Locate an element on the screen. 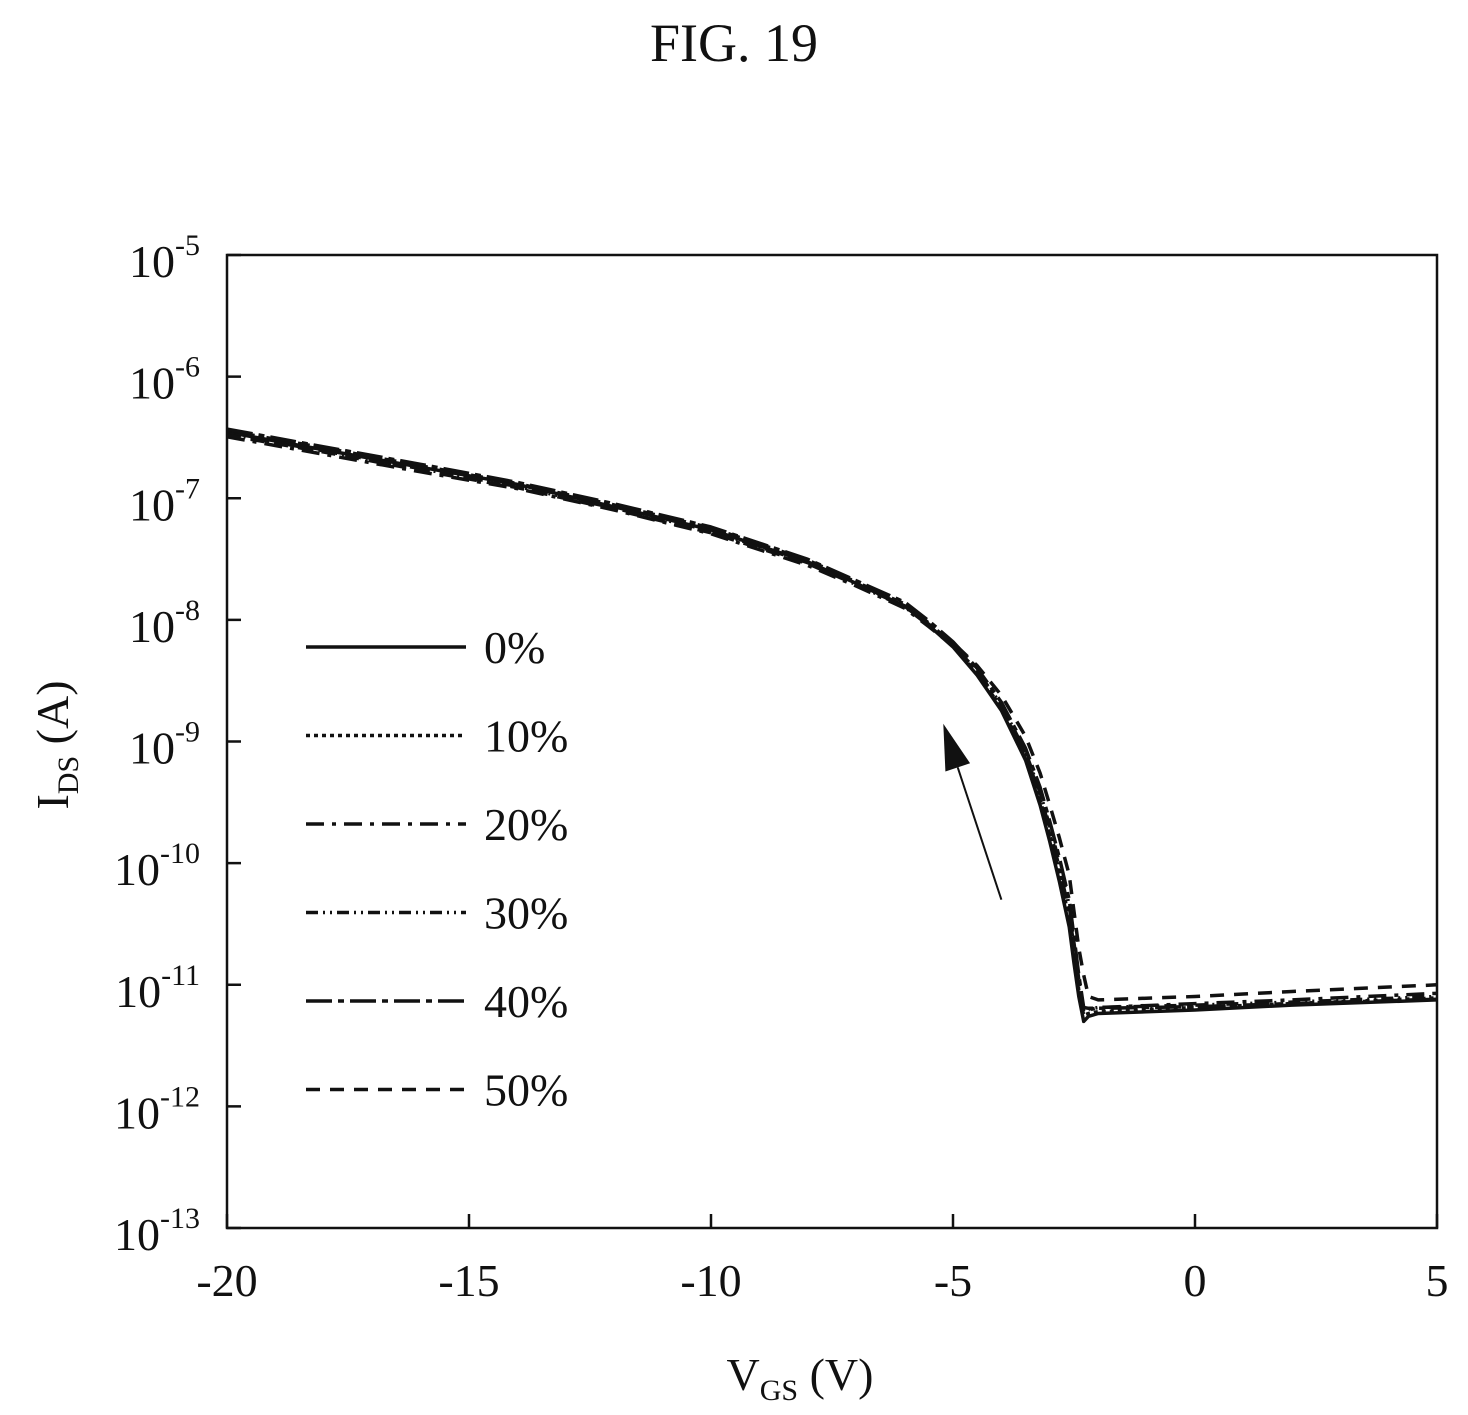 The image size is (1468, 1415). x-tick-label: -20 is located at coordinates (226, 1280).